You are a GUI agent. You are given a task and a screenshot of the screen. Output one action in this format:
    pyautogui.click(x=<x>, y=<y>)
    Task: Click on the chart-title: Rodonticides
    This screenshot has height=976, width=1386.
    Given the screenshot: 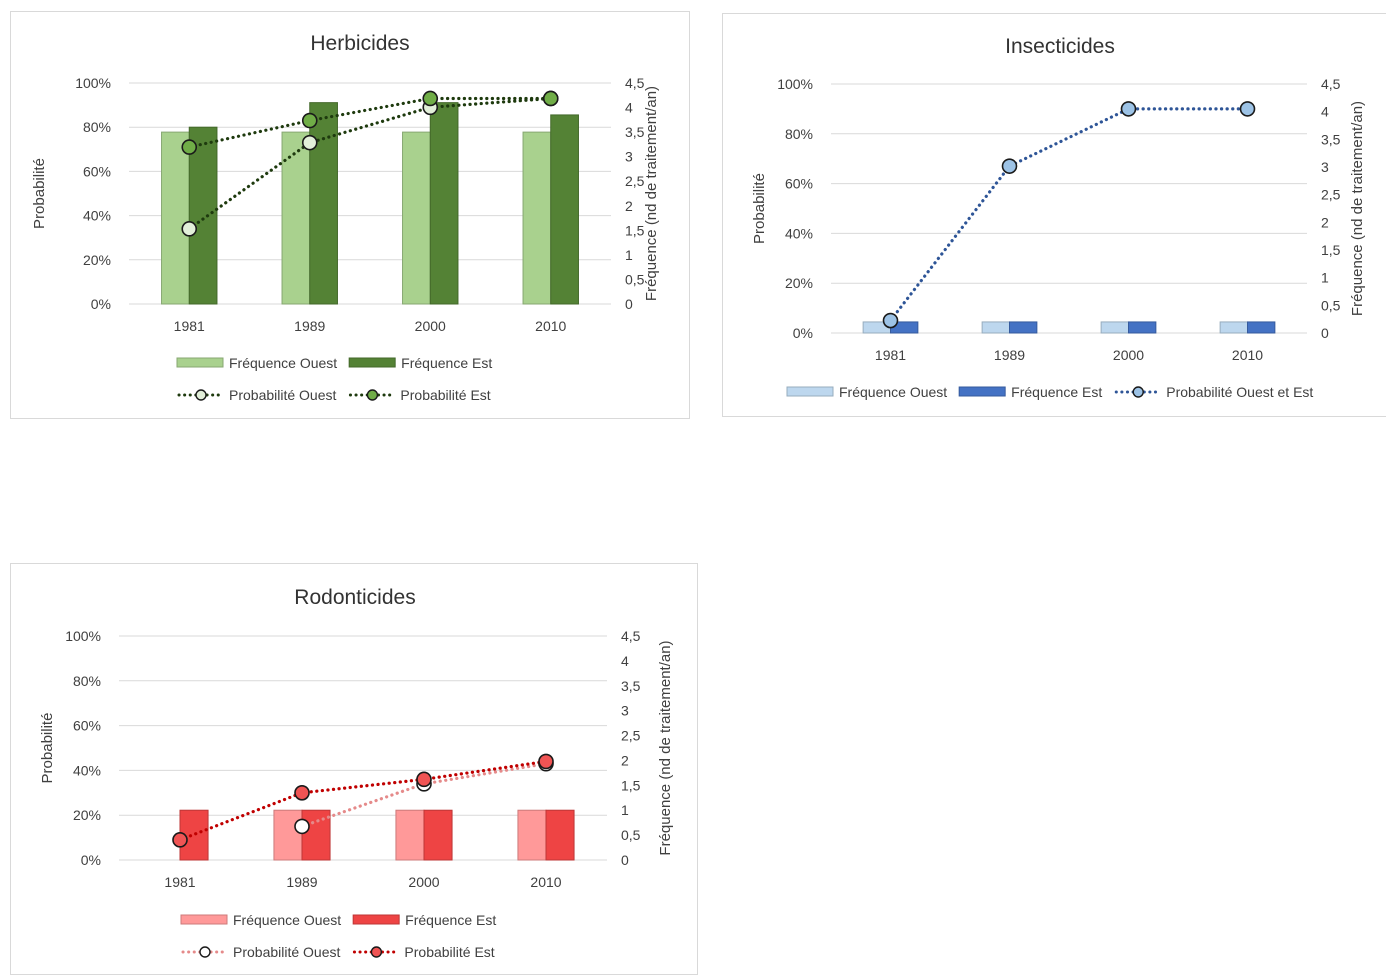 What is the action you would take?
    pyautogui.click(x=354, y=597)
    